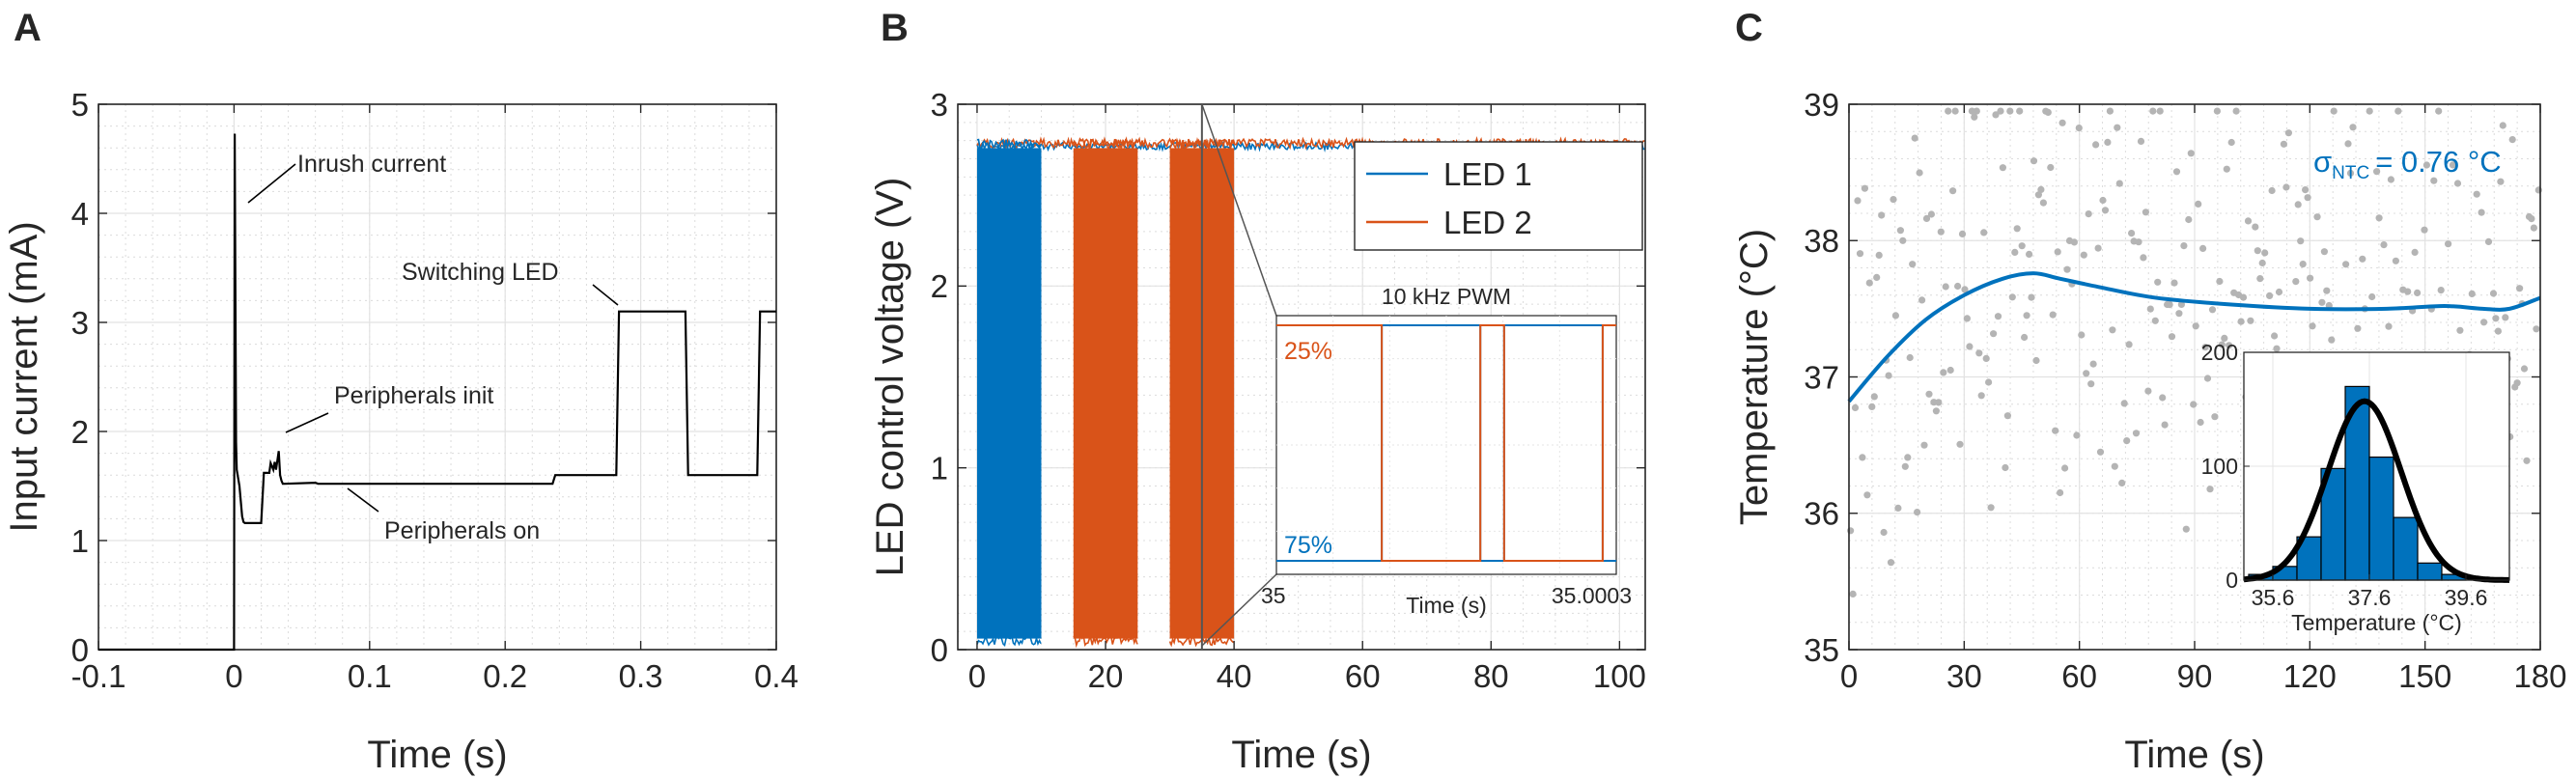 The image size is (2576, 778). What do you see at coordinates (1308, 545) in the screenshot?
I see `b-inset-duty-75: 75%` at bounding box center [1308, 545].